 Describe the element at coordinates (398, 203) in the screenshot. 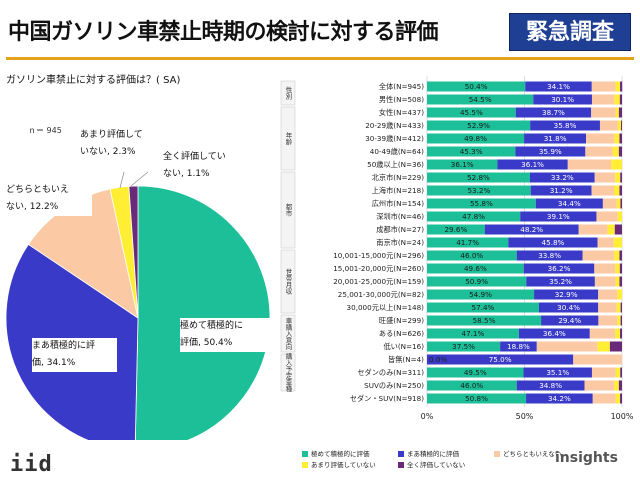

I see `category-label: 広州市(N=154)` at that location.